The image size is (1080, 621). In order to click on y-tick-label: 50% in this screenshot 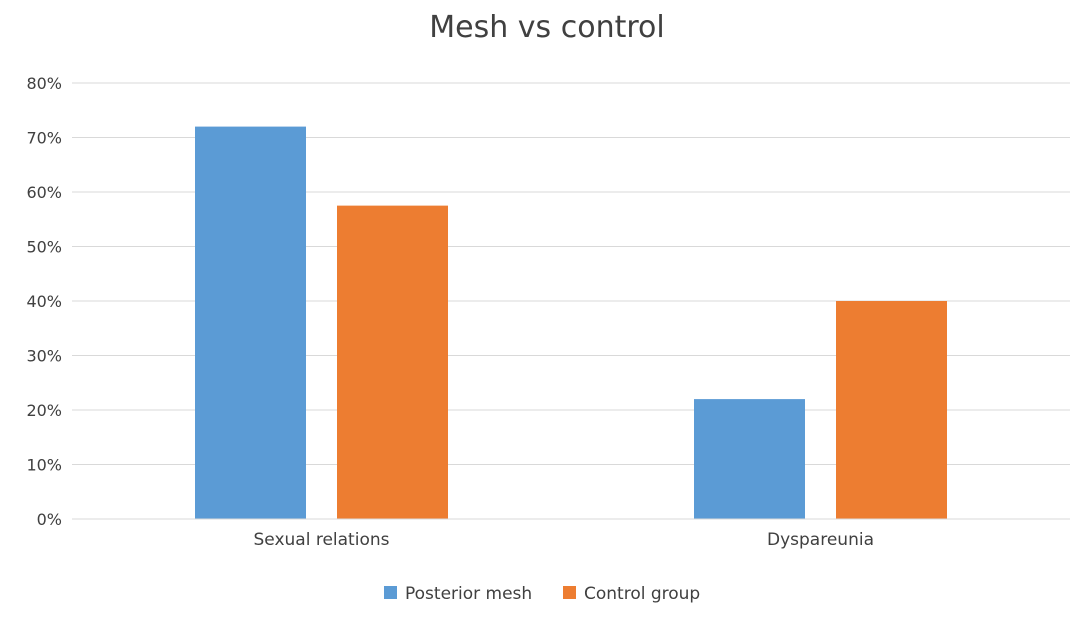, I will do `click(44, 247)`.